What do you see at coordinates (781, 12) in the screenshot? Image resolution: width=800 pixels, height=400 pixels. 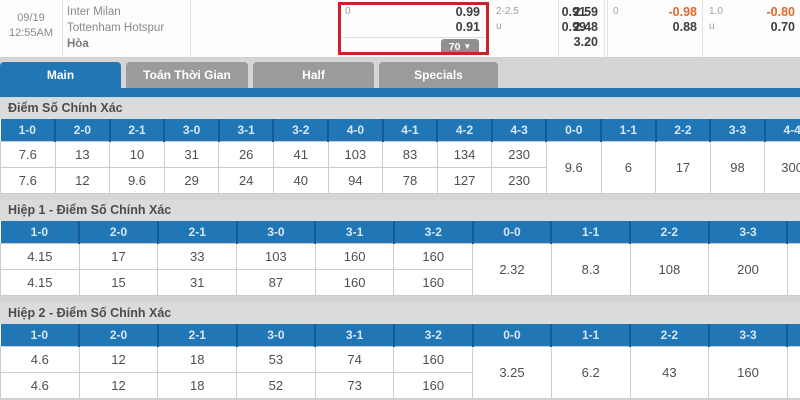 I see `fh-over-odds: -0.80` at bounding box center [781, 12].